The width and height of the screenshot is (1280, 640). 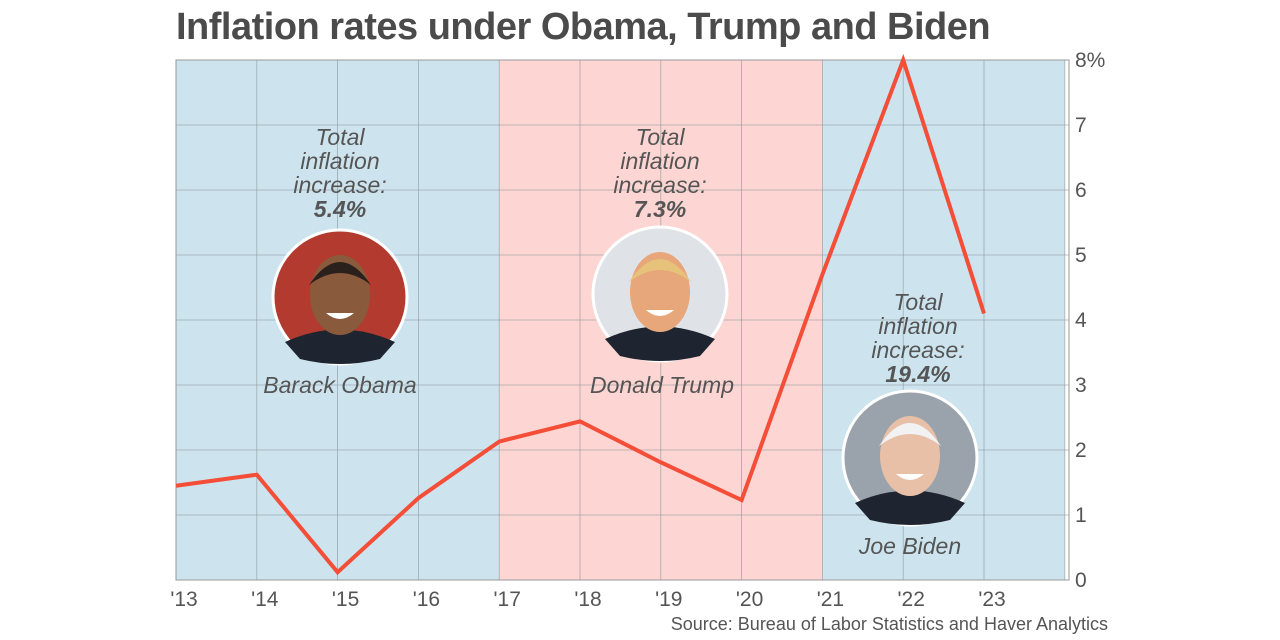 What do you see at coordinates (668, 599) in the screenshot?
I see `x-tick-label: '19` at bounding box center [668, 599].